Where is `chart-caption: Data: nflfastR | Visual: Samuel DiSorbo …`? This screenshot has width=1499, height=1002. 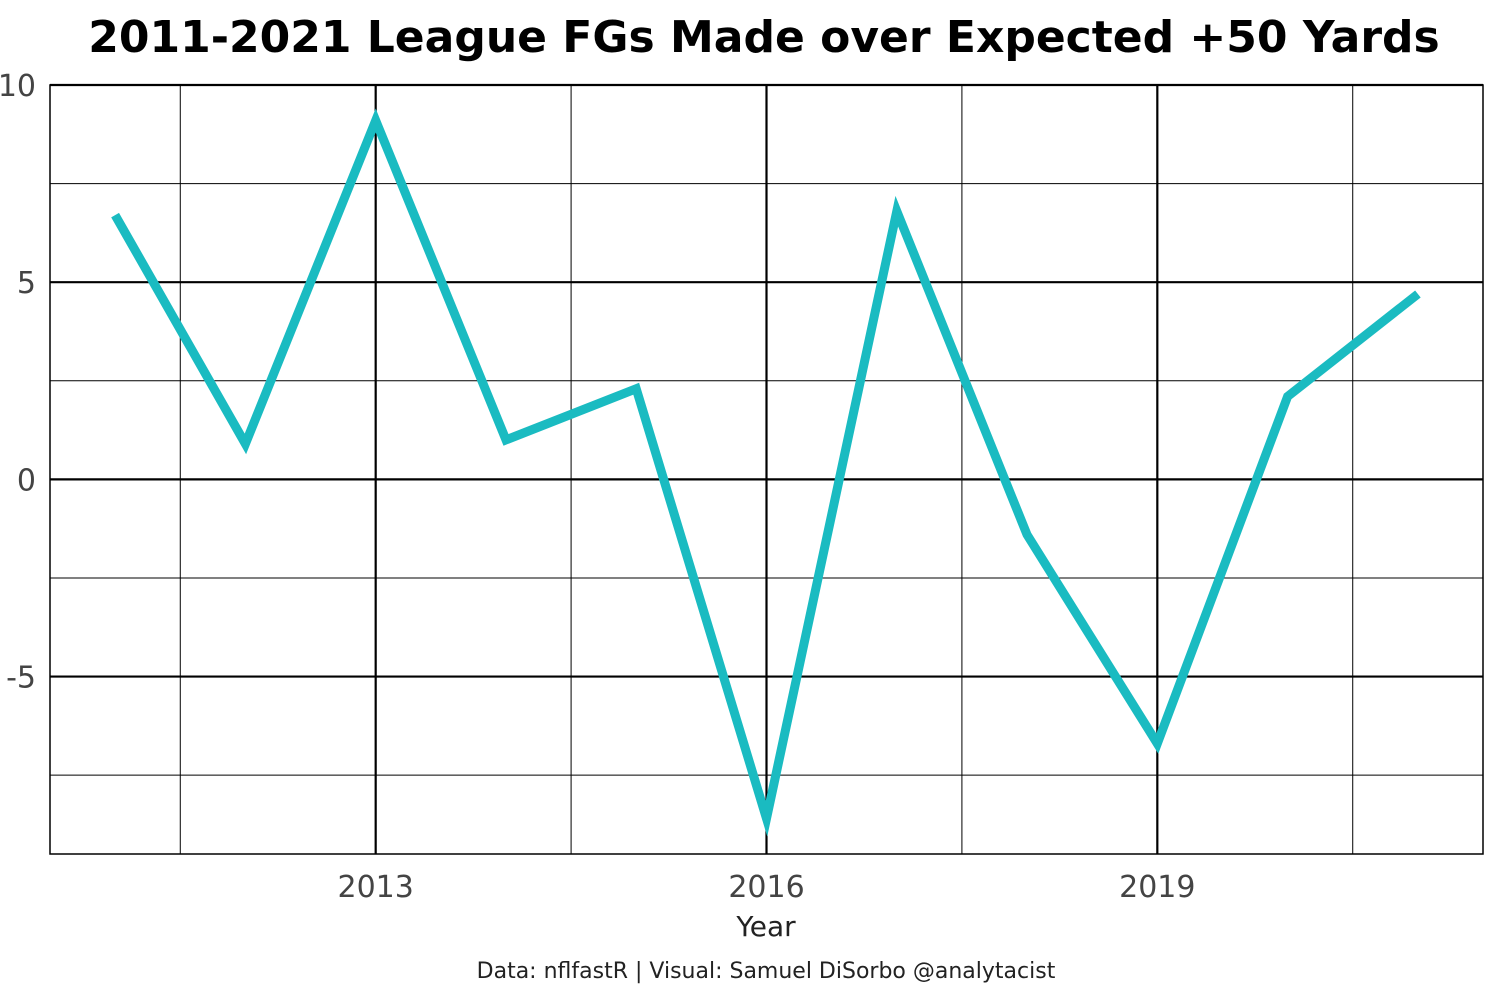 chart-caption: Data: nflfastR | Visual: Samuel DiSorbo … is located at coordinates (766, 971).